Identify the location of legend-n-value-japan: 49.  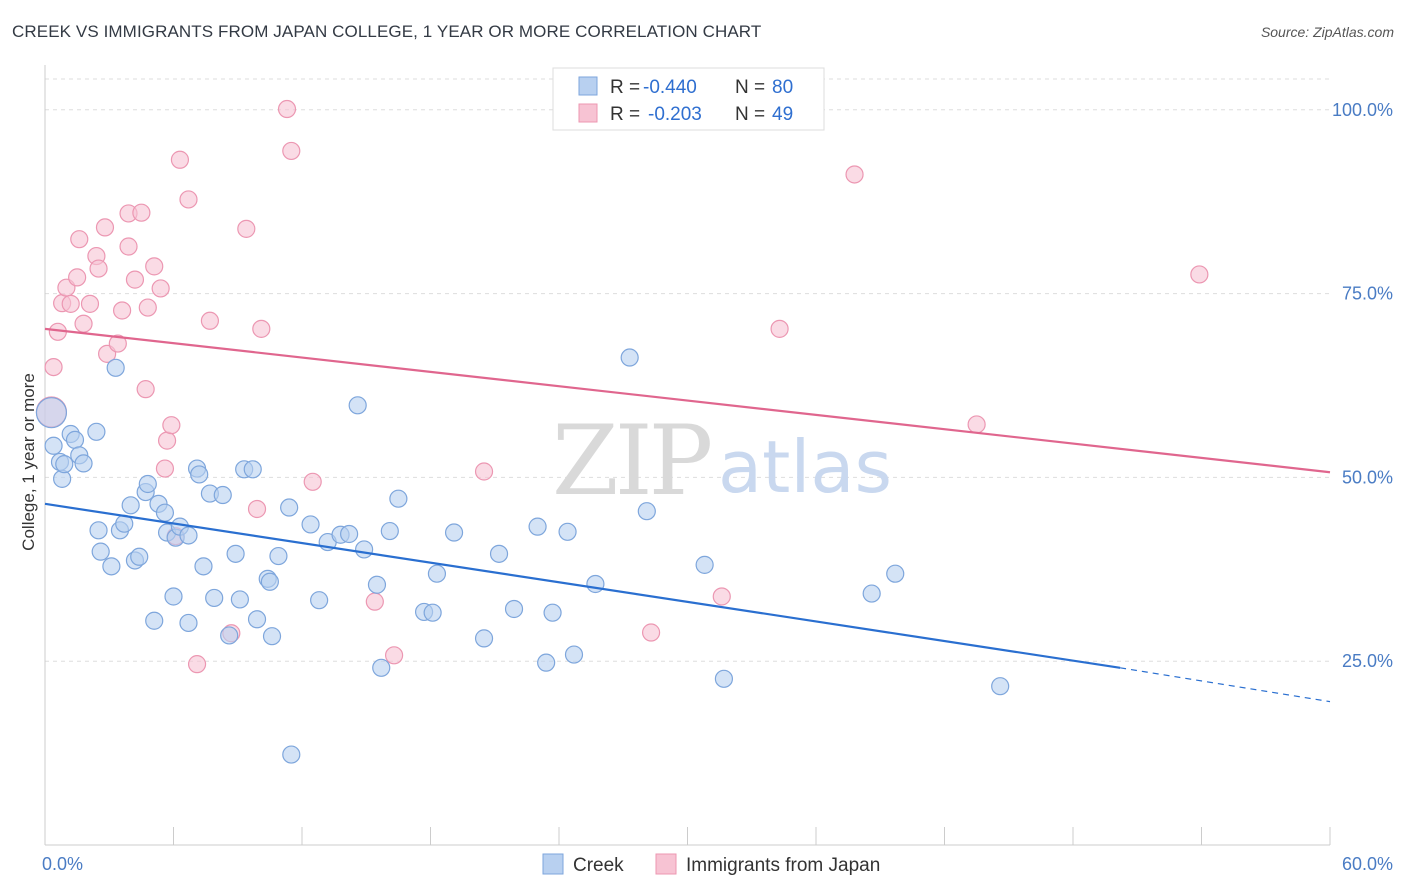
(782, 114).